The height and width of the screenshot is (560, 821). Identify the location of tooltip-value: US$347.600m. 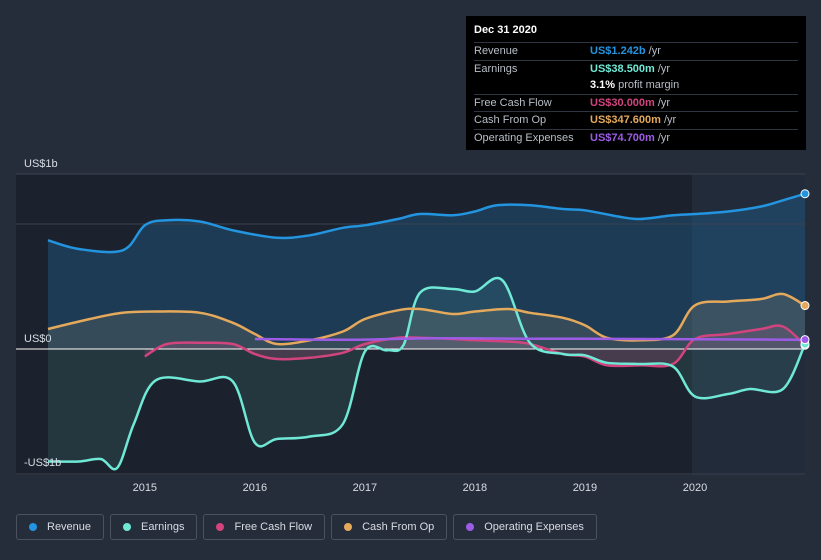
(625, 120).